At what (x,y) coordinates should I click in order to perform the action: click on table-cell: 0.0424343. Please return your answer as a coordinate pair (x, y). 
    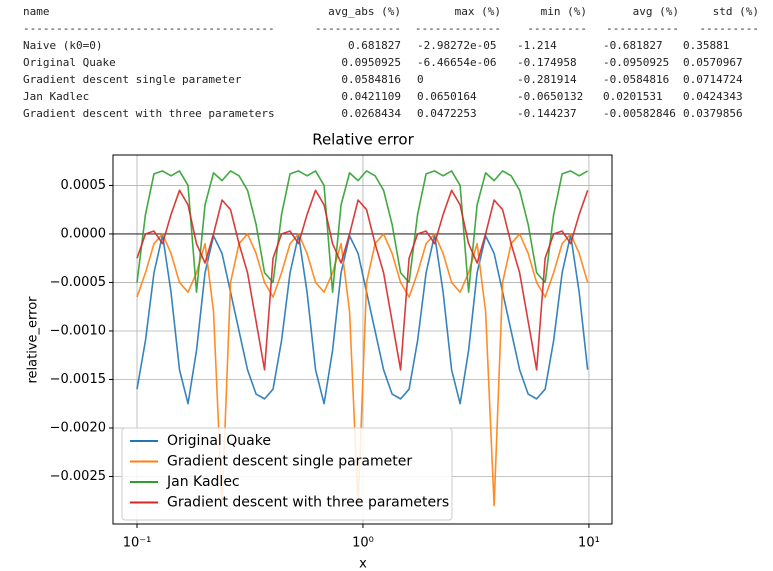
    Looking at the image, I should click on (713, 96).